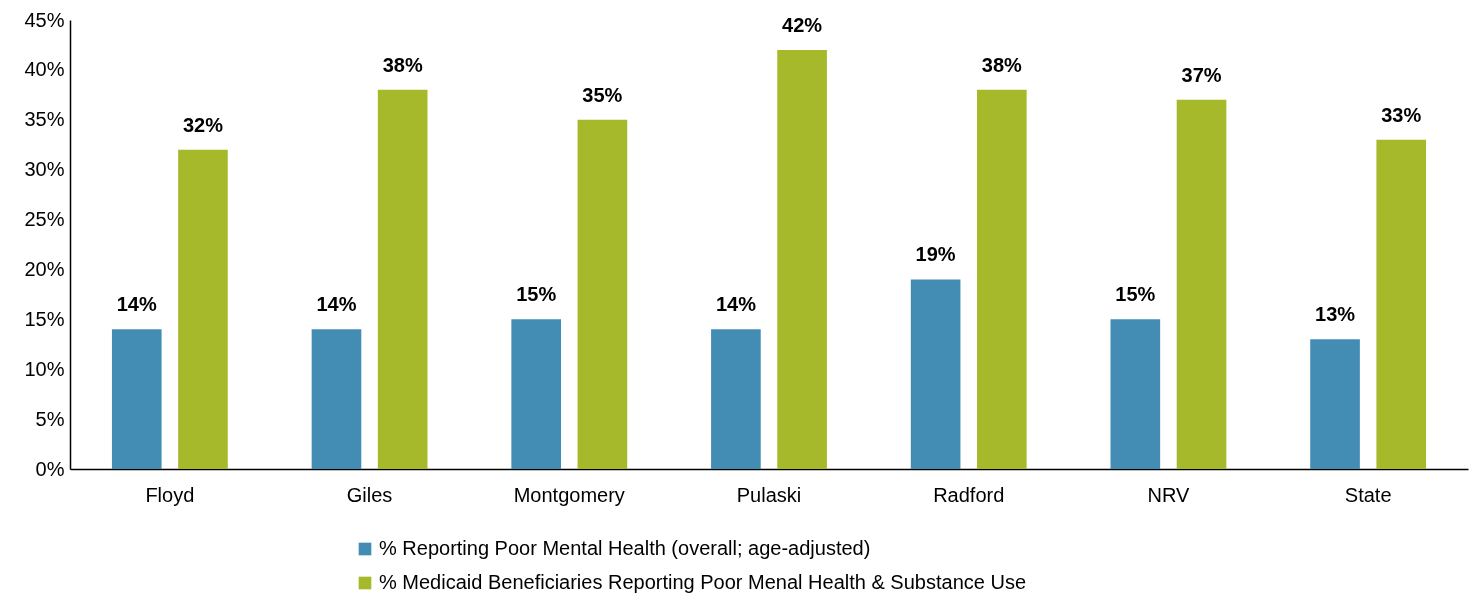 The width and height of the screenshot is (1477, 610). What do you see at coordinates (1368, 494) in the screenshot?
I see `x-tick-label: State` at bounding box center [1368, 494].